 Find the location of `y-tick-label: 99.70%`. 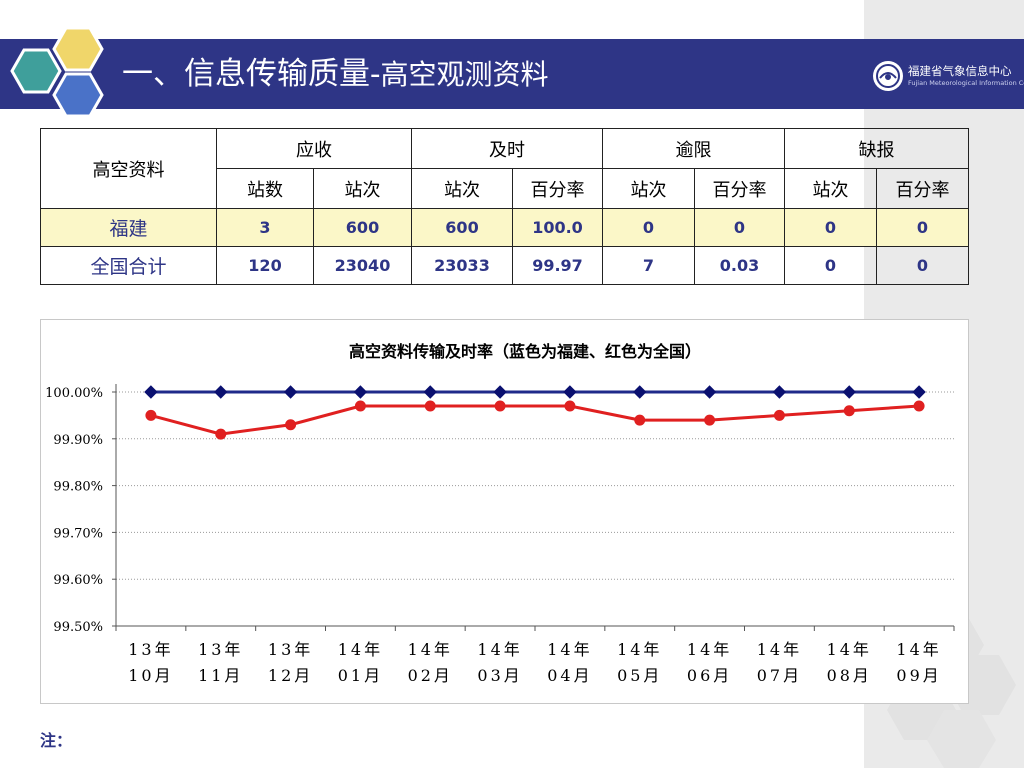

y-tick-label: 99.70% is located at coordinates (78, 533).